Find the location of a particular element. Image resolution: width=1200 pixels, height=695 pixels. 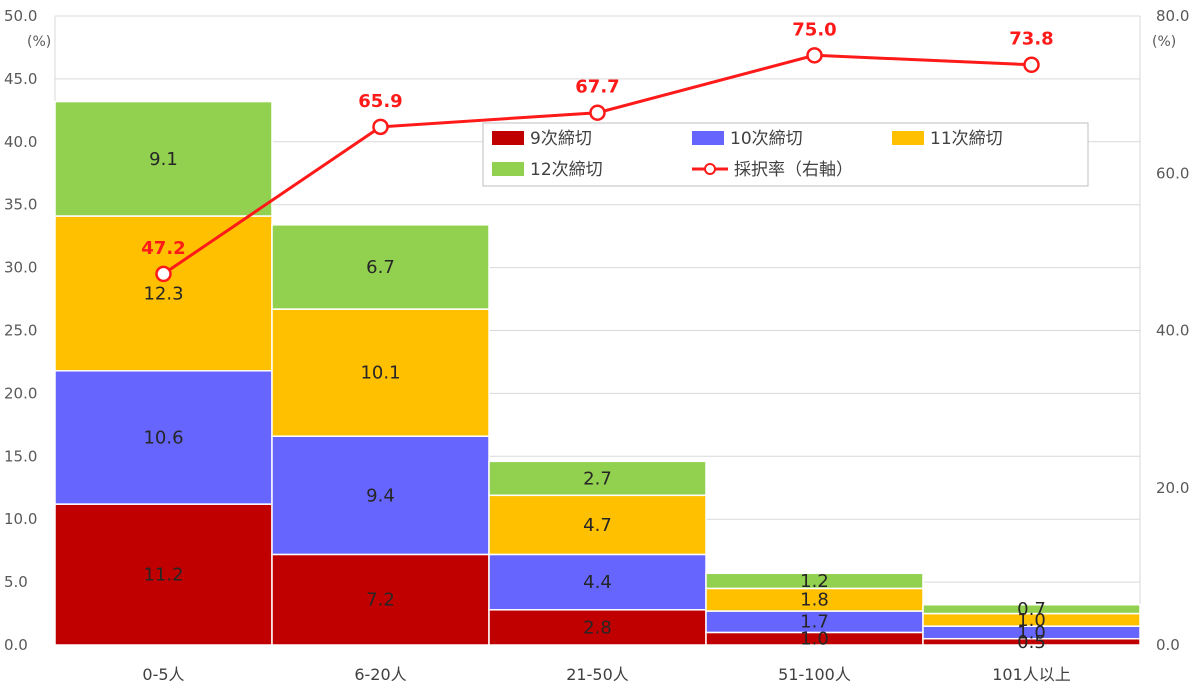

left-axis-tick: 40.0 is located at coordinates (20, 142).